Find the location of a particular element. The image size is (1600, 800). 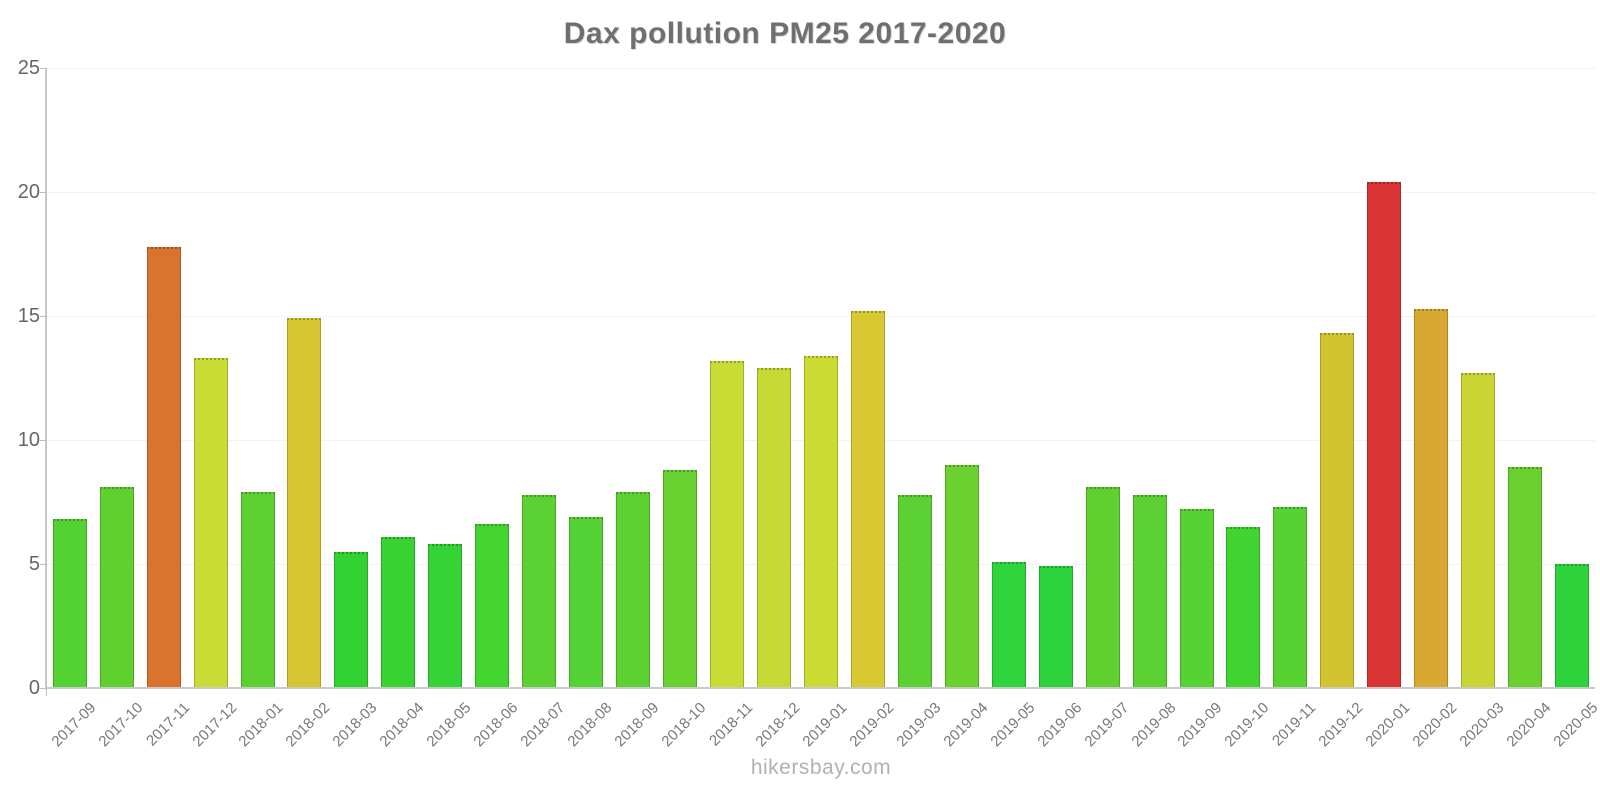

x-label-2019-03: 2019-03 is located at coordinates (919, 725).